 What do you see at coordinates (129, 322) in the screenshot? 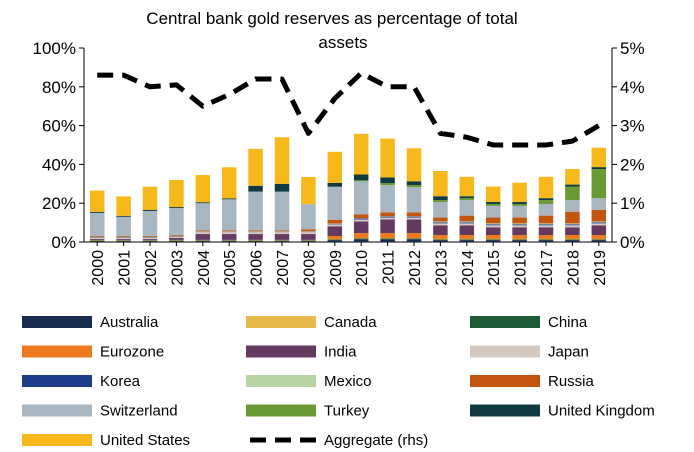
I see `legend-label: Australia` at bounding box center [129, 322].